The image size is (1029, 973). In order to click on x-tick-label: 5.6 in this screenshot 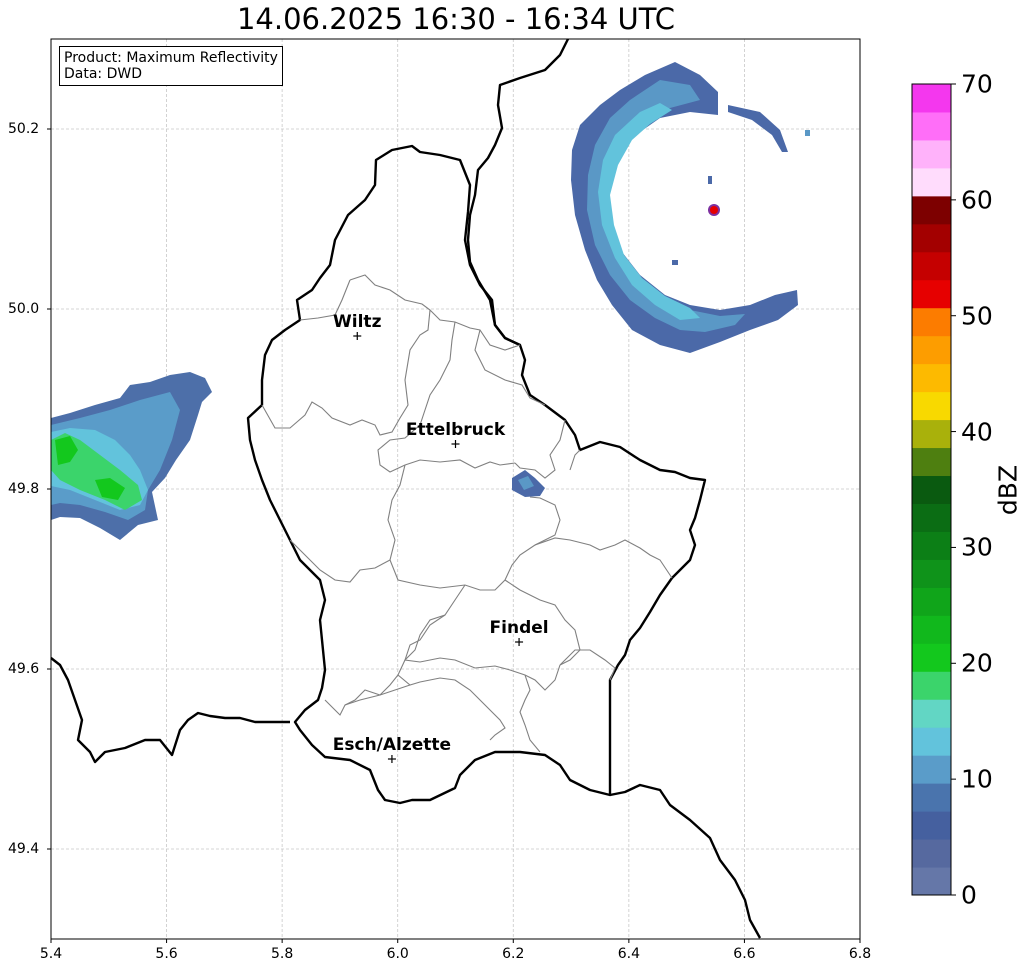, I will do `click(166, 954)`.